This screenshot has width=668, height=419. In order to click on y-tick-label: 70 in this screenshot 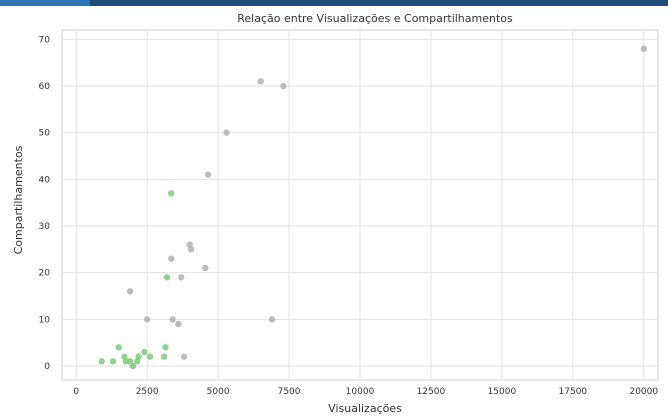, I will do `click(45, 40)`.